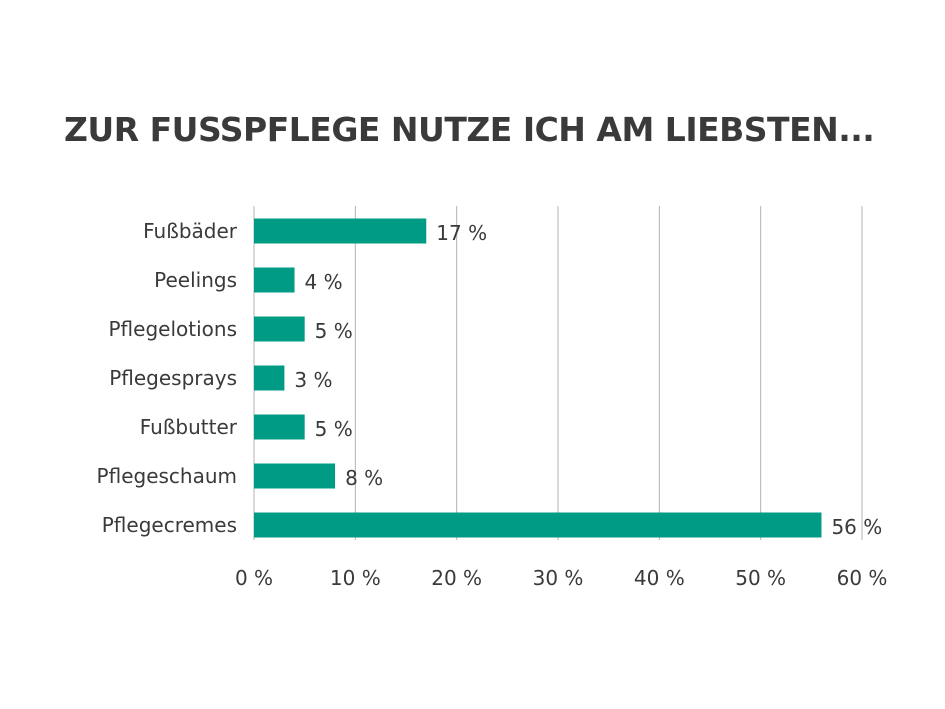 This screenshot has height=709, width=945. I want to click on category-label: Fußbutter, so click(189, 427).